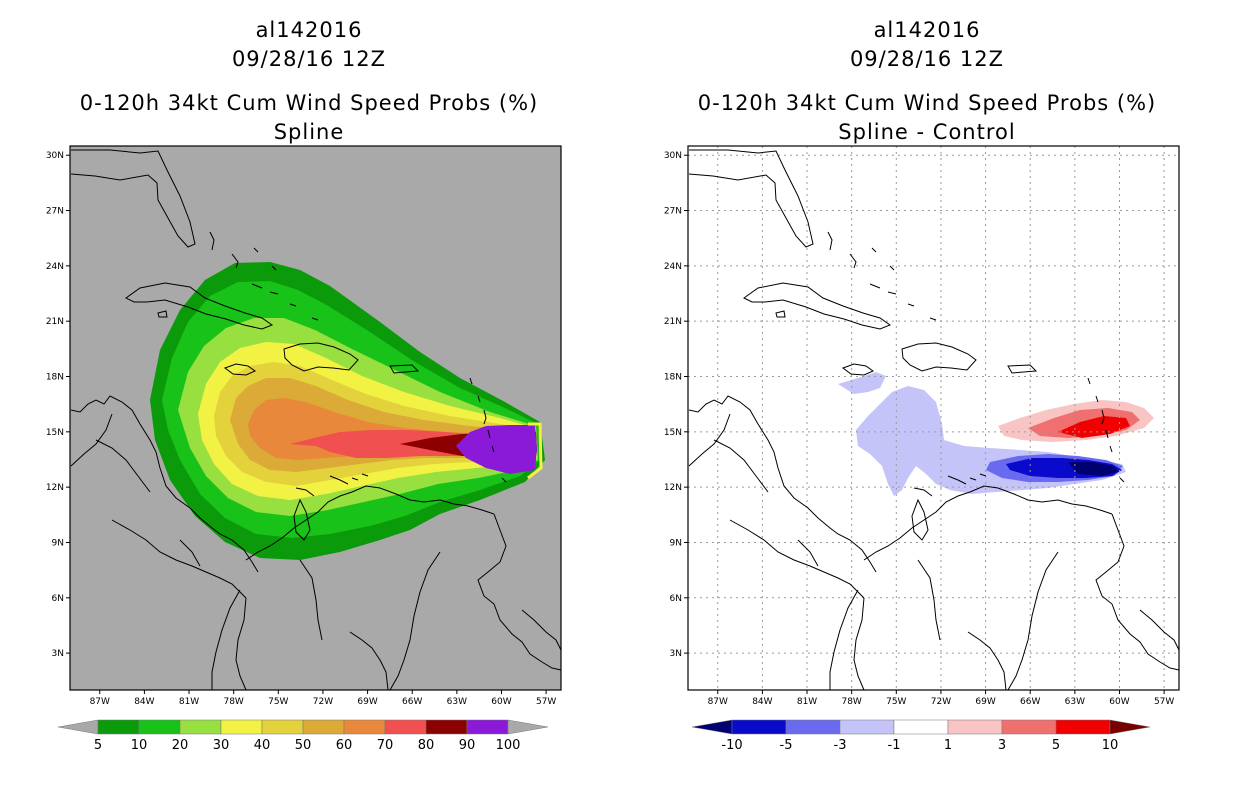  What do you see at coordinates (467, 745) in the screenshot?
I see `colorbar-label: 90` at bounding box center [467, 745].